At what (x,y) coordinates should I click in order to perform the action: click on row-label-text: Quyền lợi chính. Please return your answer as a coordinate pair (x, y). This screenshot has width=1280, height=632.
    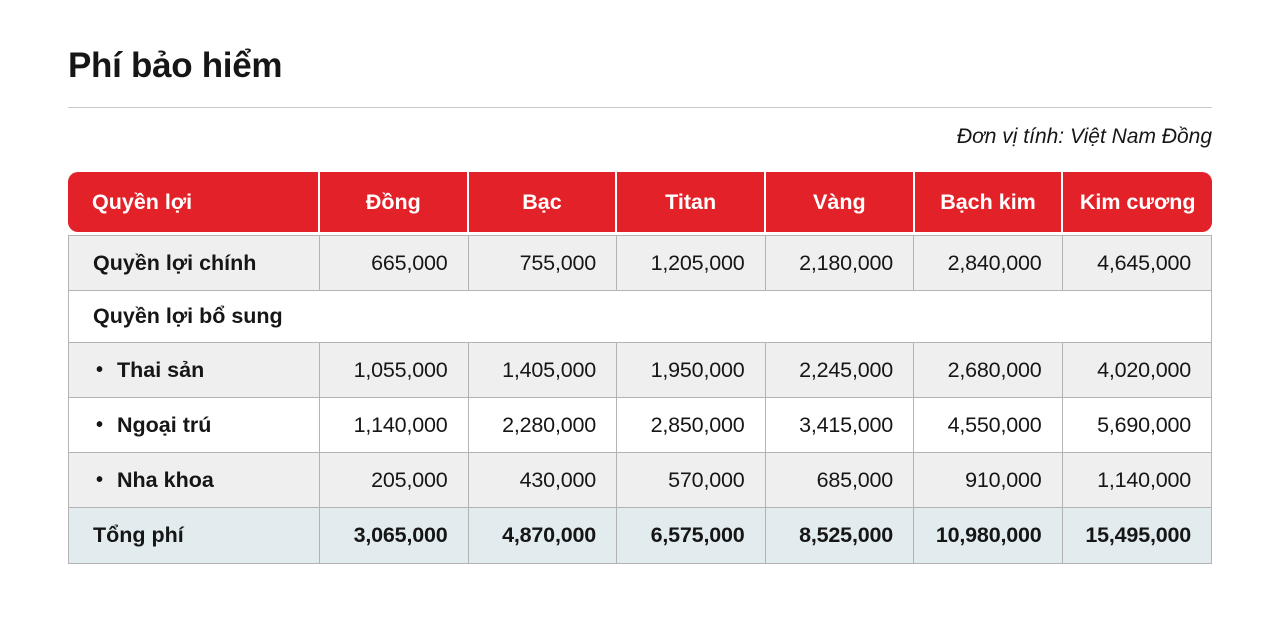
    Looking at the image, I should click on (175, 262).